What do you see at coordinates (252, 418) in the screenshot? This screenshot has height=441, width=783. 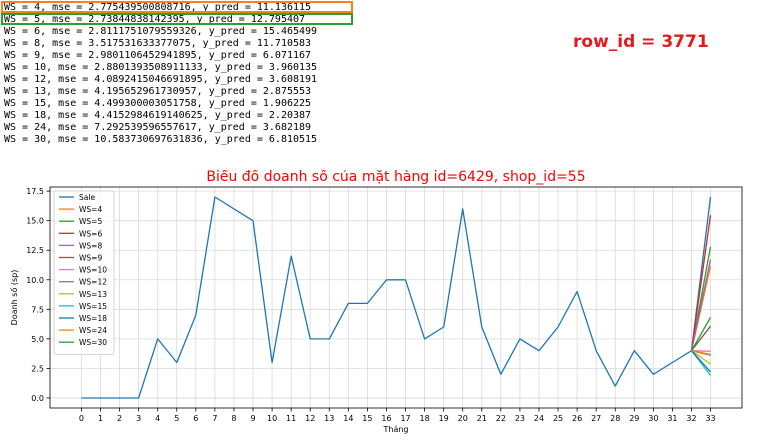 I see `x-tick-label: 9` at bounding box center [252, 418].